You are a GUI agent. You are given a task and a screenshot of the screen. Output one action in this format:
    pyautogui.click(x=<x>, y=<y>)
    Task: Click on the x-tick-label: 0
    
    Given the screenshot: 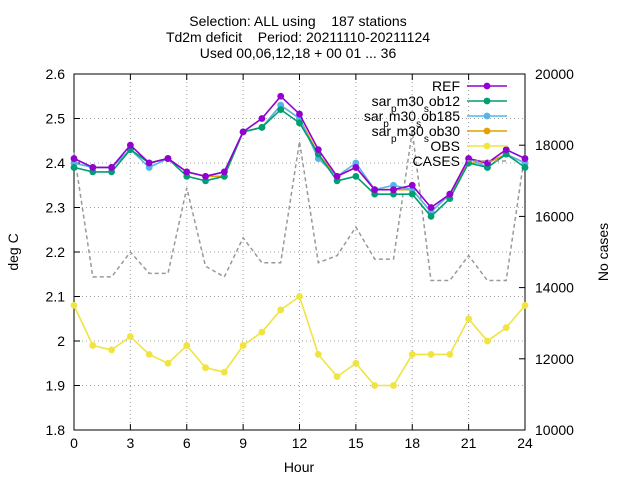 What is the action you would take?
    pyautogui.click(x=74, y=443)
    